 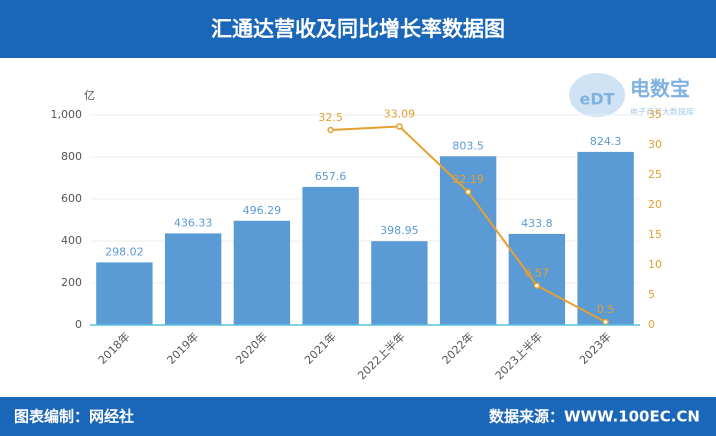 I want to click on y-unit: 亿, so click(x=89, y=95).